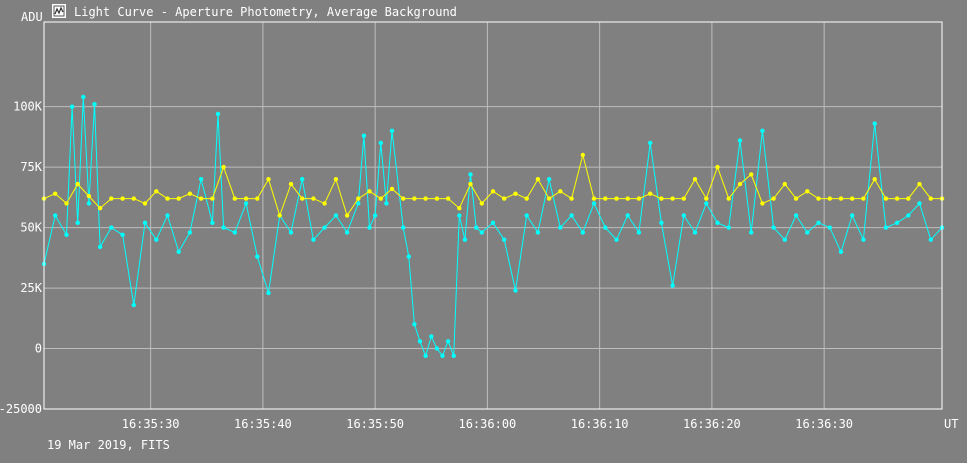 This screenshot has width=967, height=463. What do you see at coordinates (600, 424) in the screenshot?
I see `x-tick-label: 16:36:10` at bounding box center [600, 424].